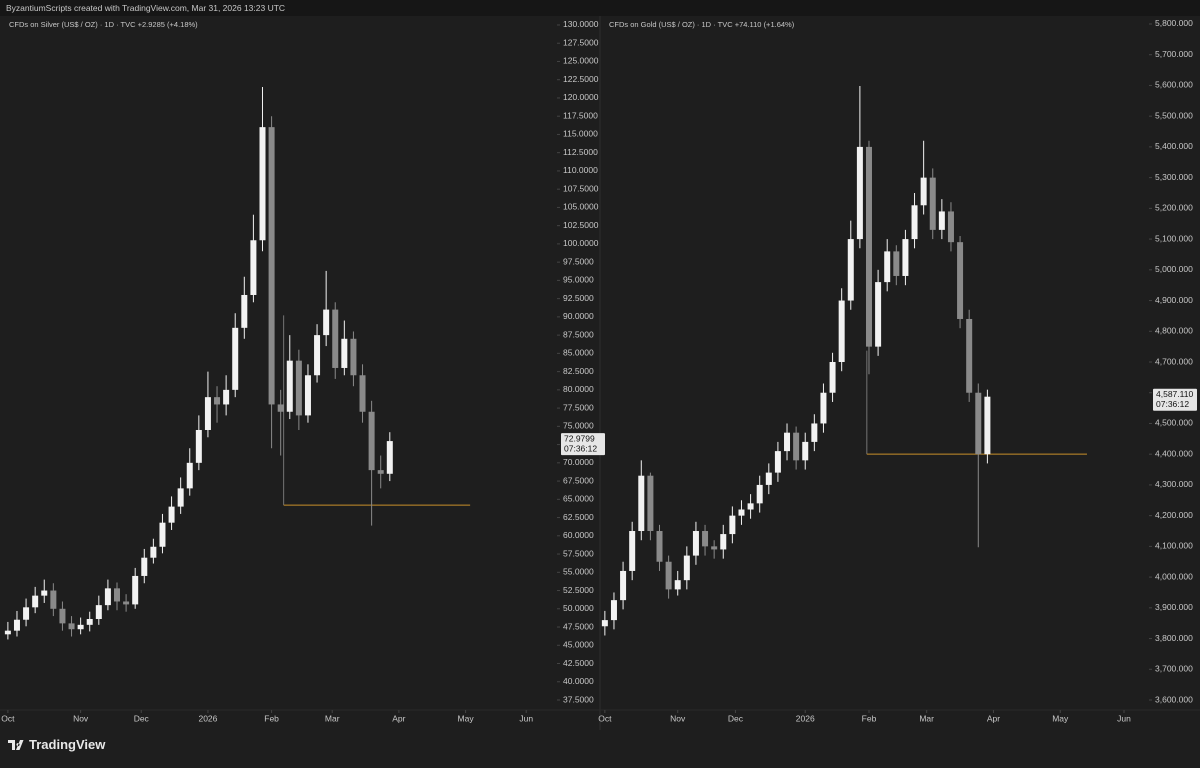  What do you see at coordinates (581, 24) in the screenshot?
I see `y-tick-label: 130.0000` at bounding box center [581, 24].